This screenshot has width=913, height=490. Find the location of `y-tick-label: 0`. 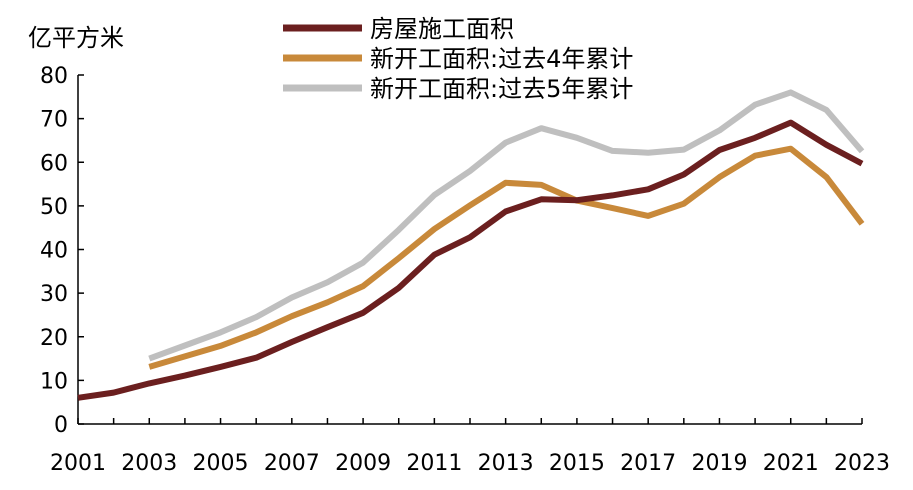

y-tick-label: 0 is located at coordinates (61, 425).